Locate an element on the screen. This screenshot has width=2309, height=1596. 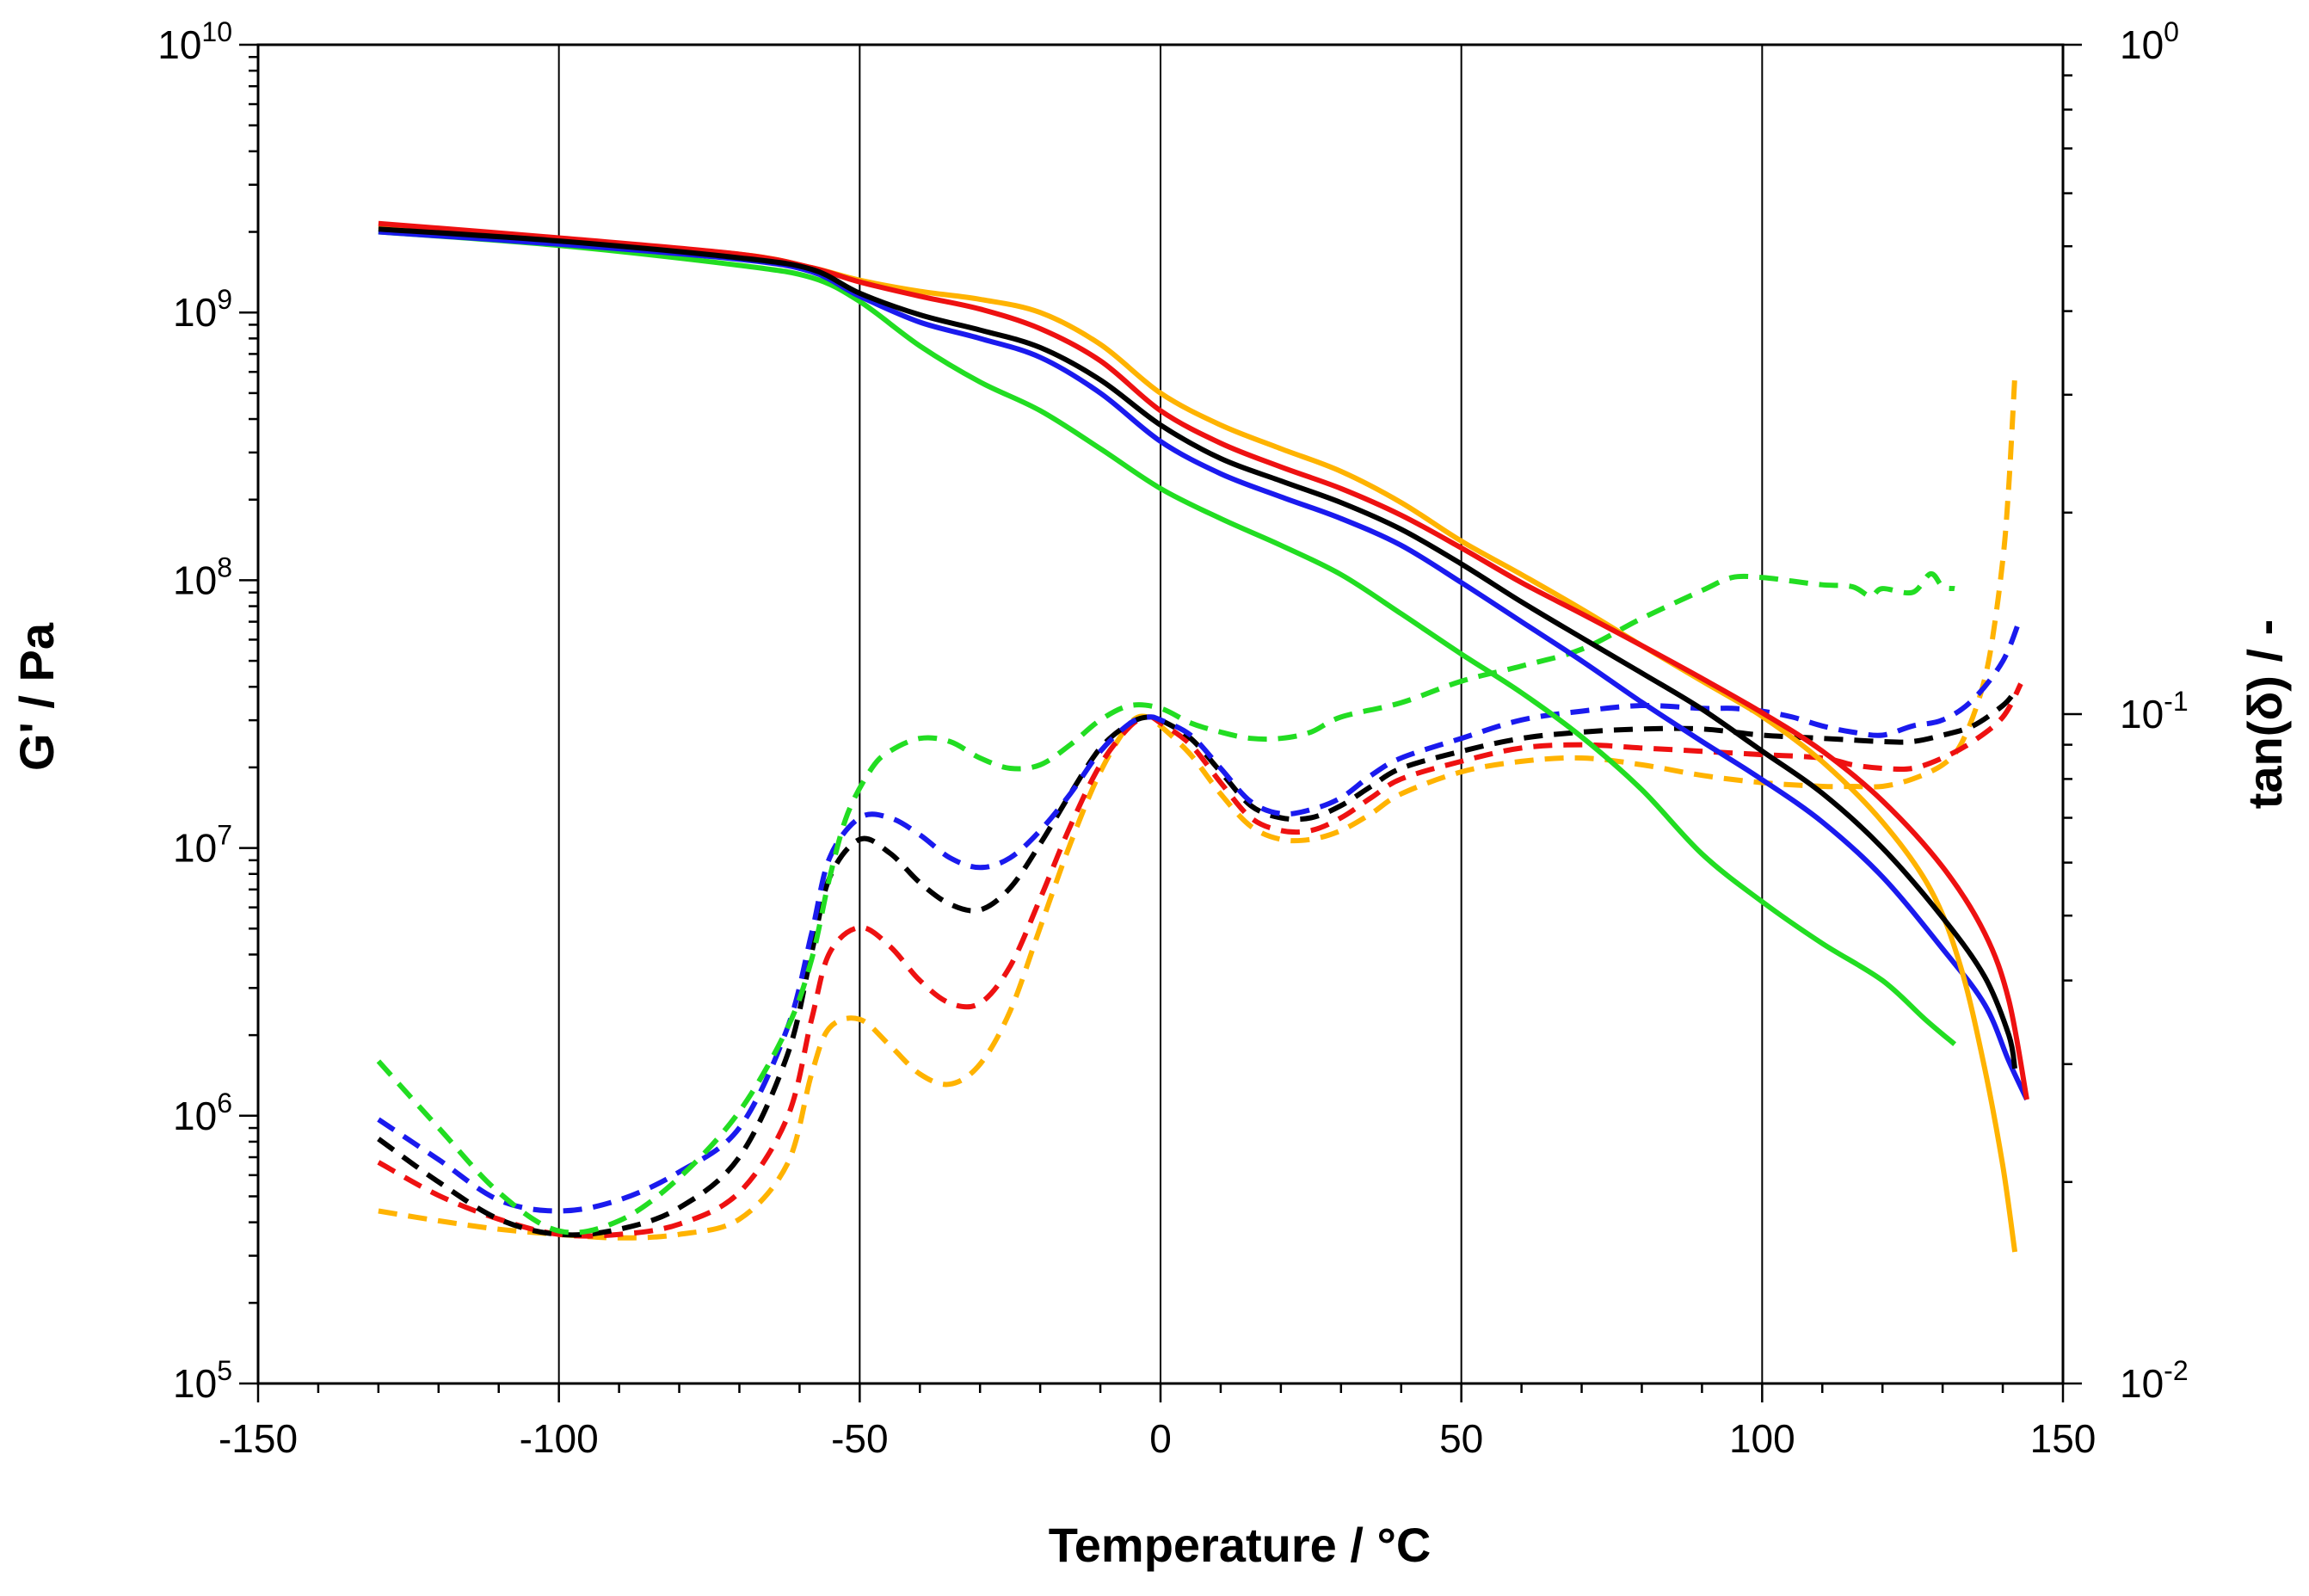
y-axis-title-left: G' / Pa is located at coordinates (36, 696).